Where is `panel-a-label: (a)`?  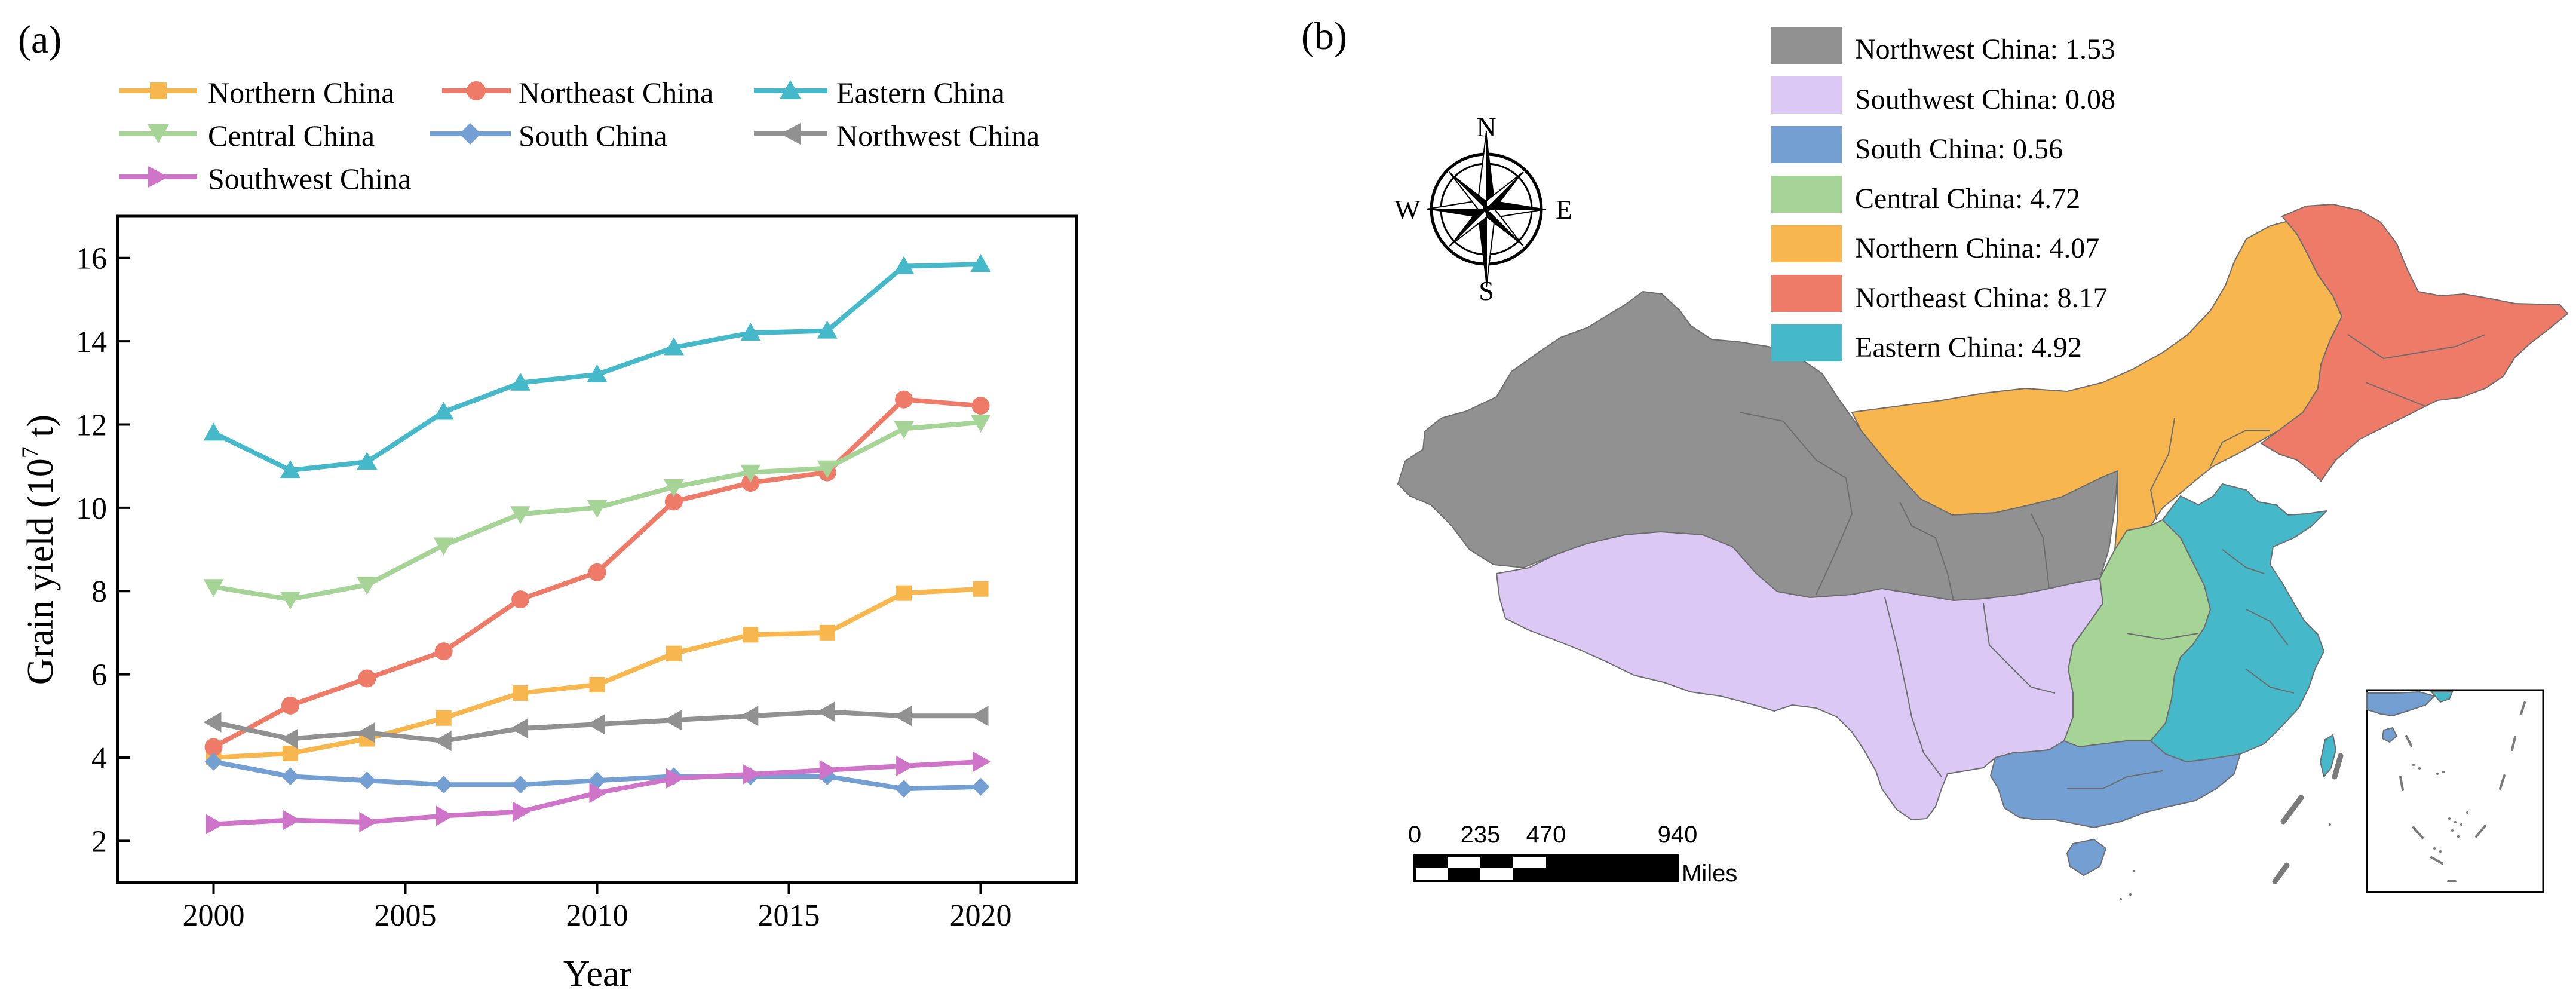 panel-a-label: (a) is located at coordinates (40, 40).